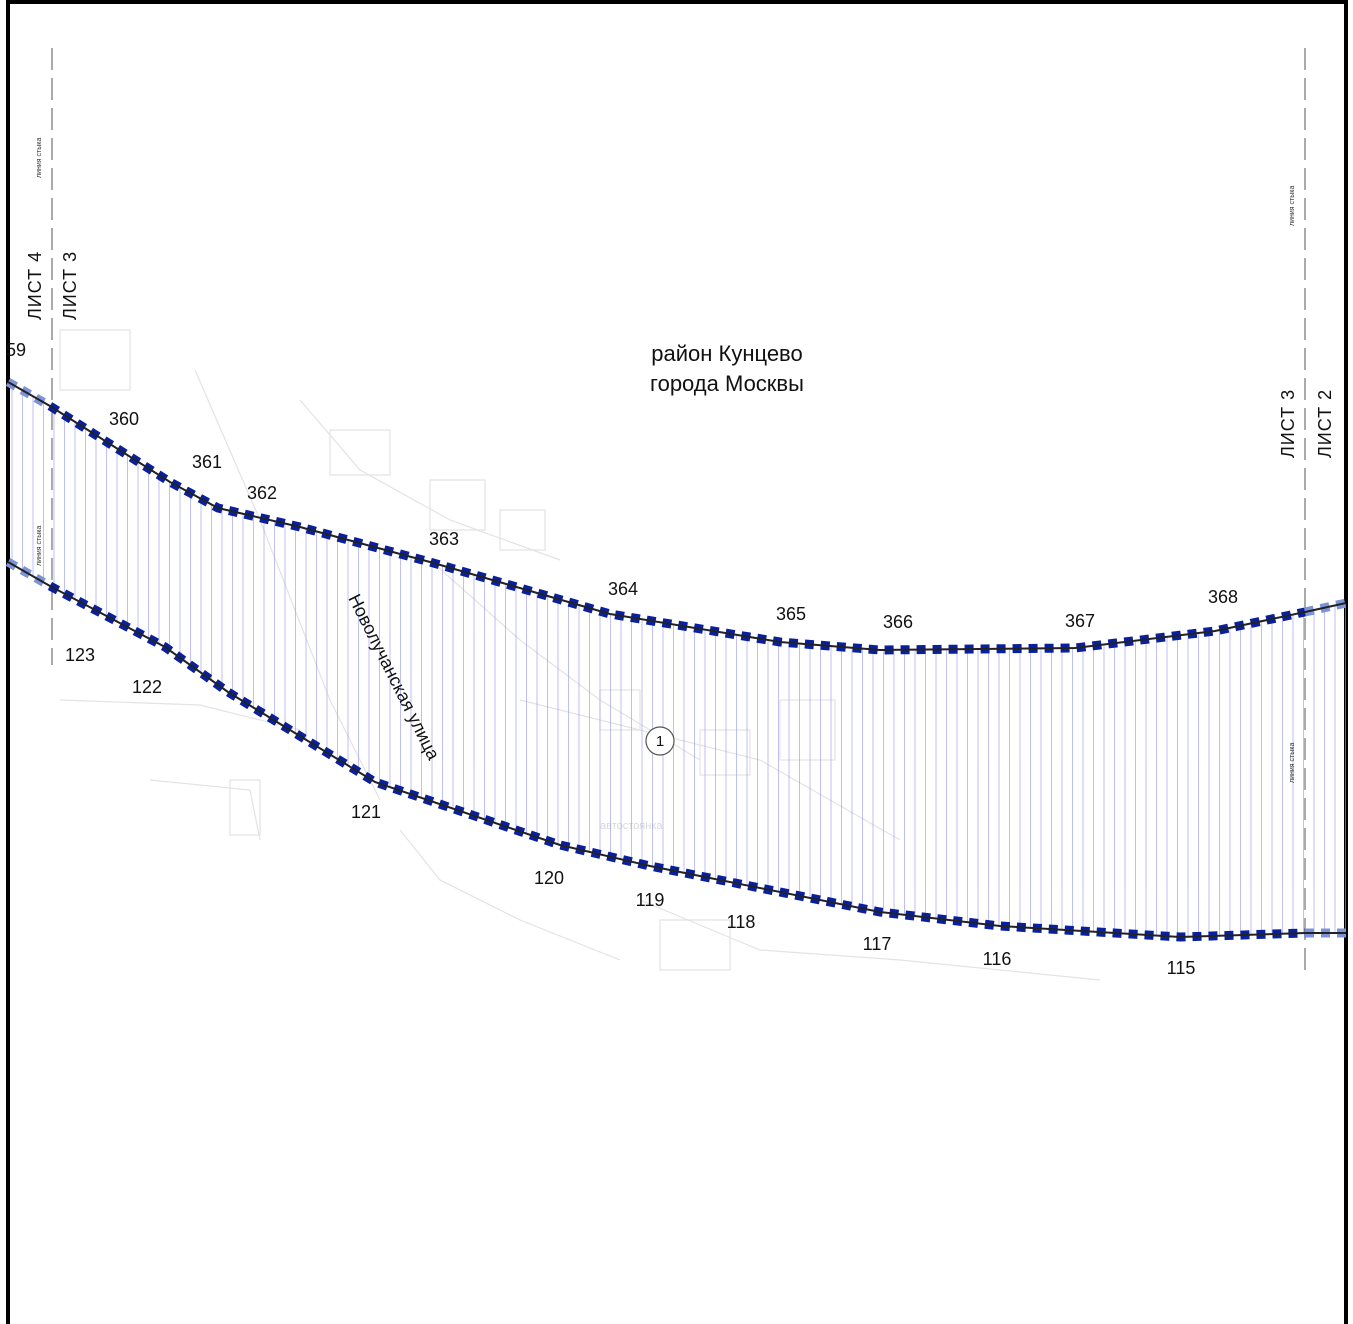 Image resolution: width=1353 pixels, height=1324 pixels. I want to click on zone-number: 1, so click(660, 741).